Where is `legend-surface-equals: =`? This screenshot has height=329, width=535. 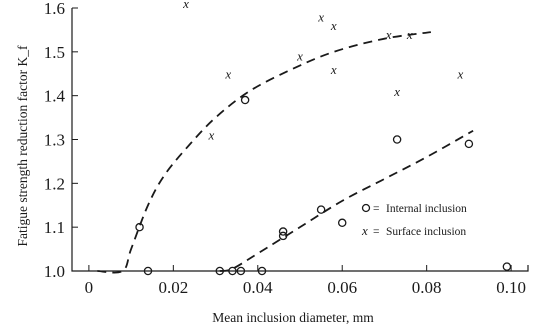 legend-surface-equals: = is located at coordinates (376, 232).